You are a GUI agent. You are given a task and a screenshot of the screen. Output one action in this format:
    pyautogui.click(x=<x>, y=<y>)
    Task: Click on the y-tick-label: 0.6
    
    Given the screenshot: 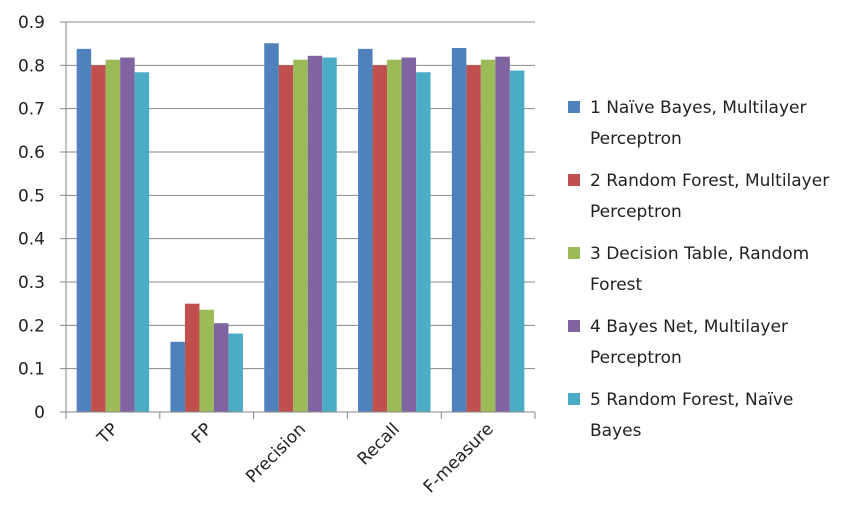 What is the action you would take?
    pyautogui.click(x=31, y=153)
    